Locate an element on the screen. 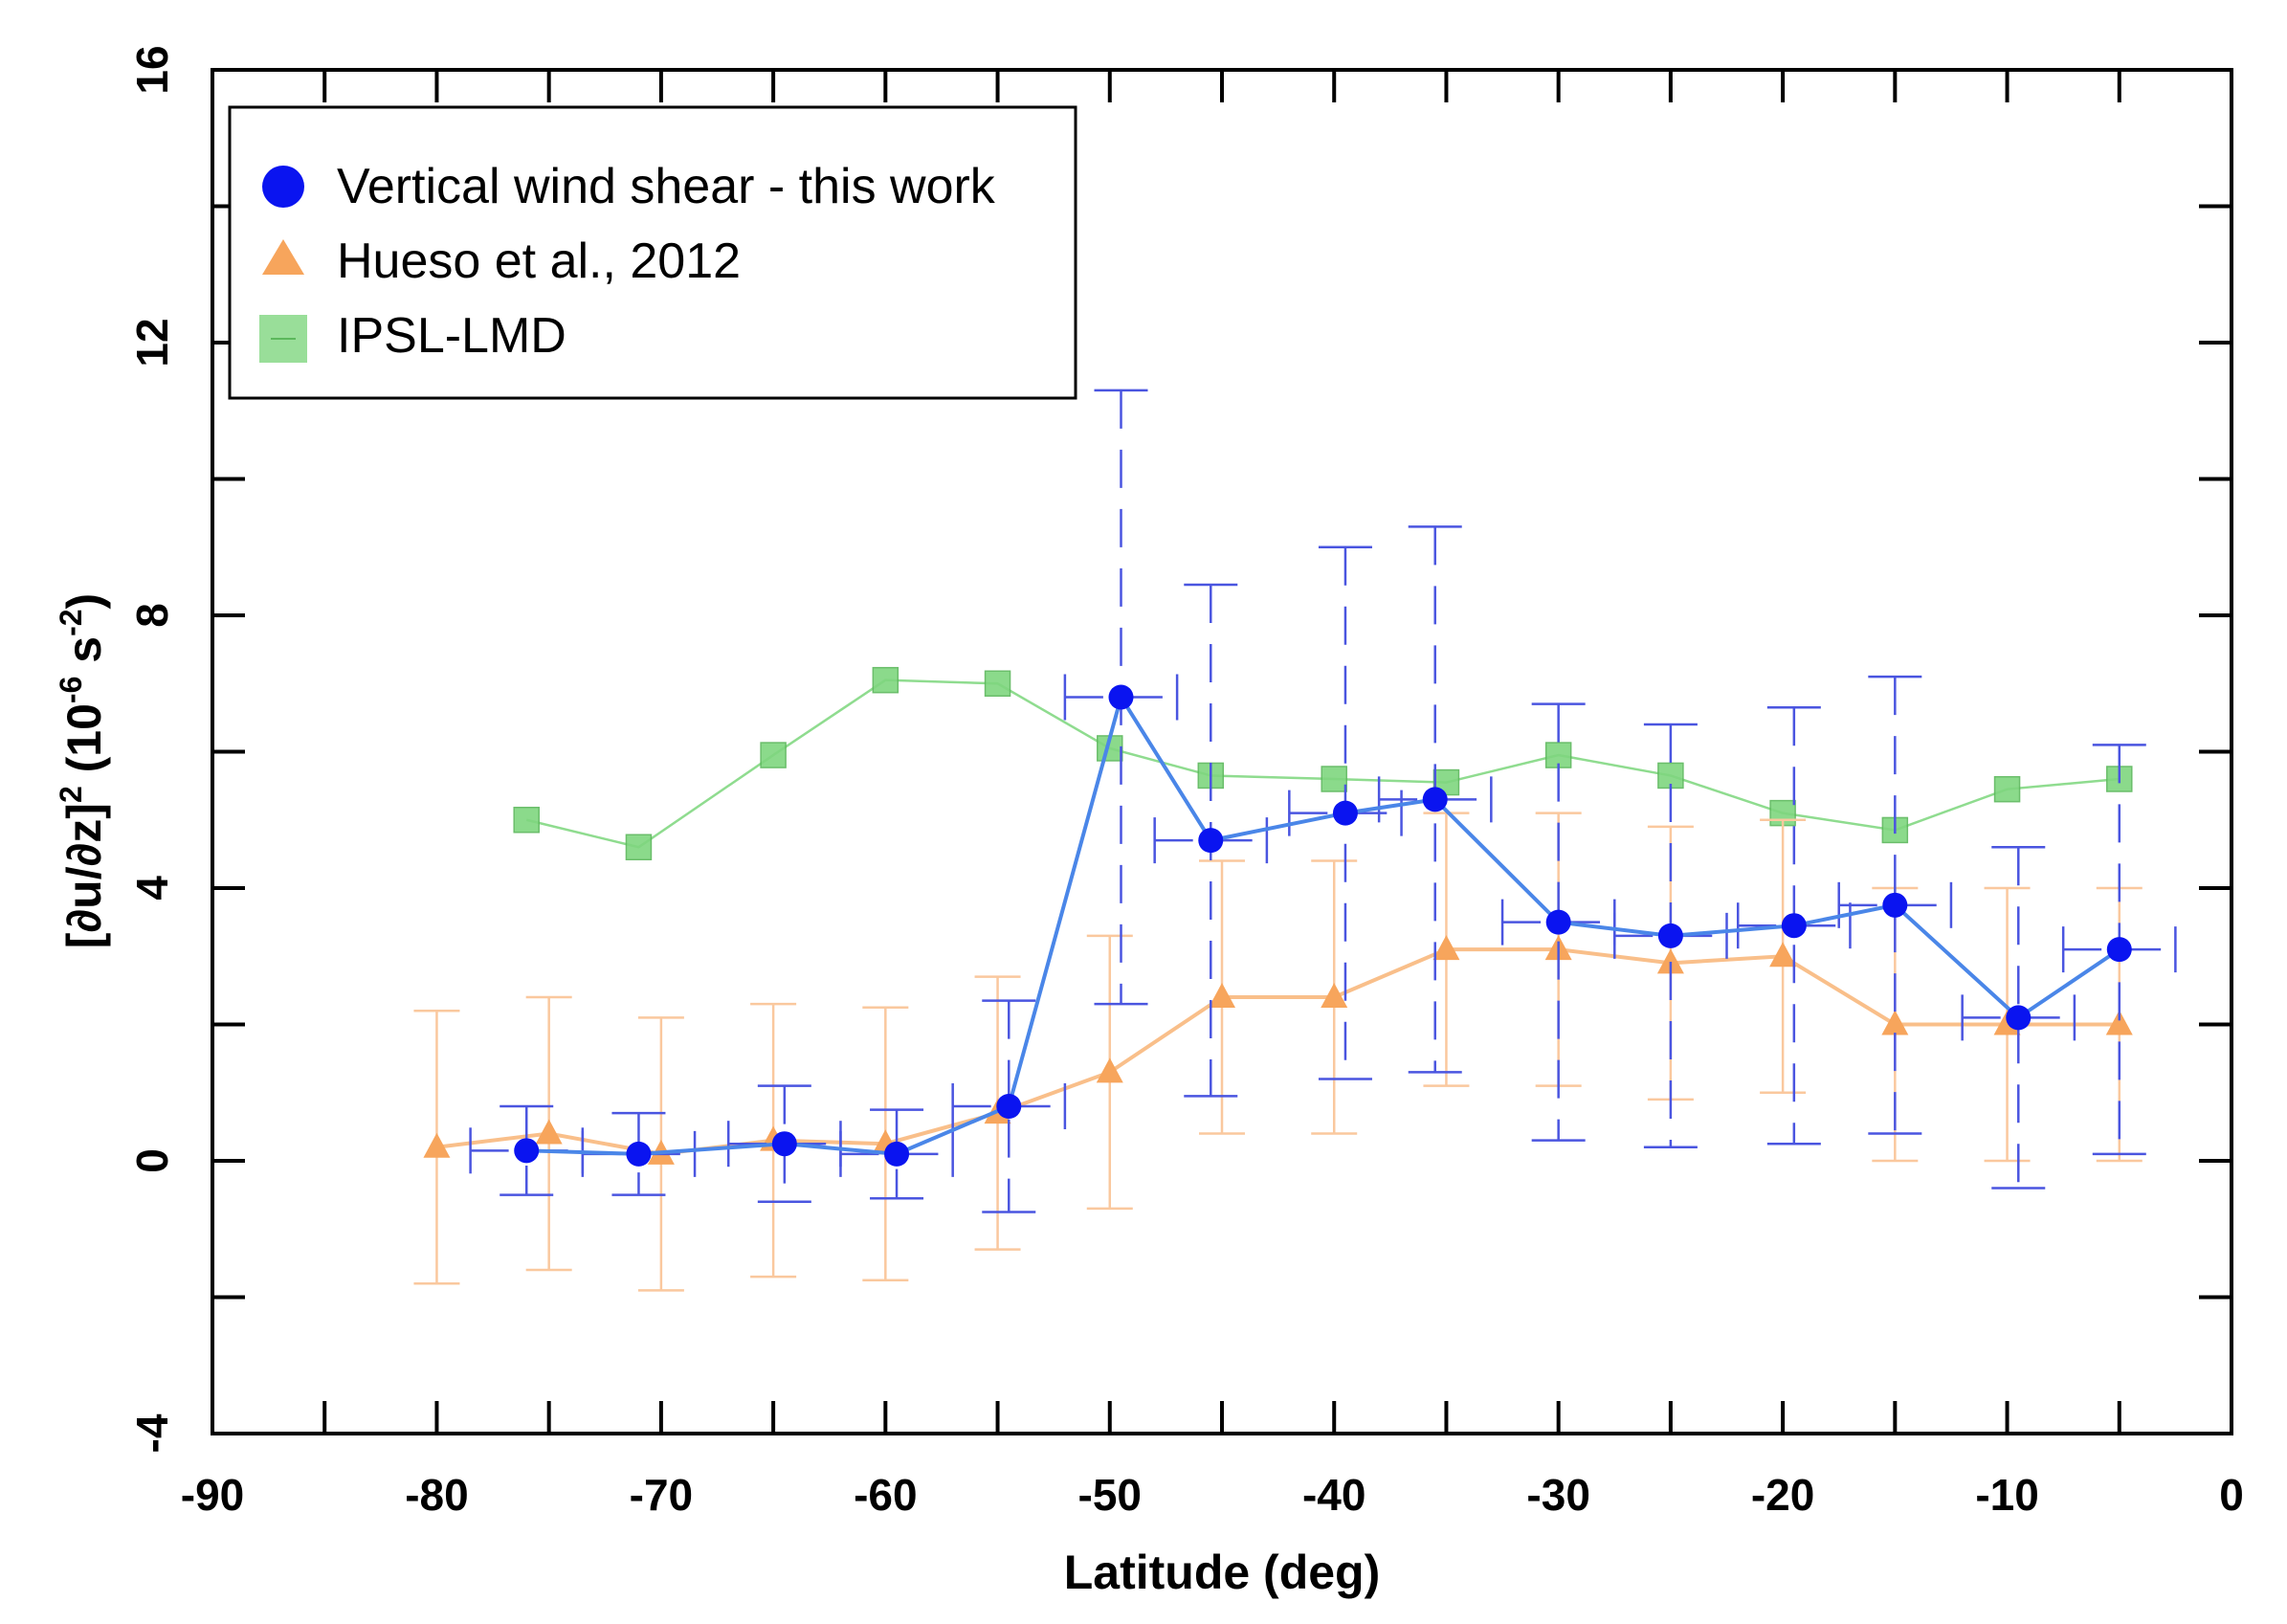 The height and width of the screenshot is (1624, 2287). legend-label-hueso: Hueso et al., 2012 is located at coordinates (539, 261).